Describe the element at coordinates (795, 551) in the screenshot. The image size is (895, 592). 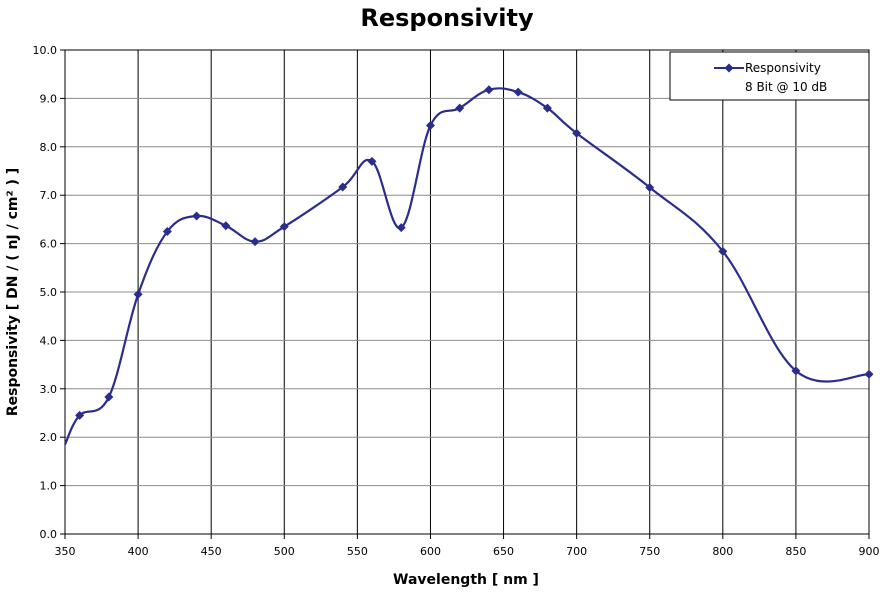
I see `x-tick-label: 850` at that location.